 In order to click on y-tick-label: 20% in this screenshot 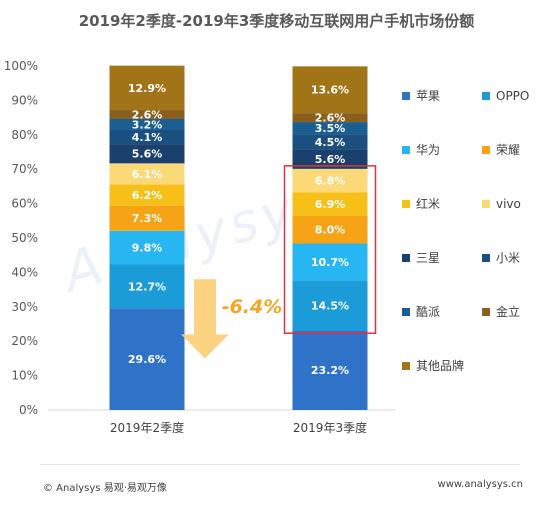, I will do `click(24, 341)`.